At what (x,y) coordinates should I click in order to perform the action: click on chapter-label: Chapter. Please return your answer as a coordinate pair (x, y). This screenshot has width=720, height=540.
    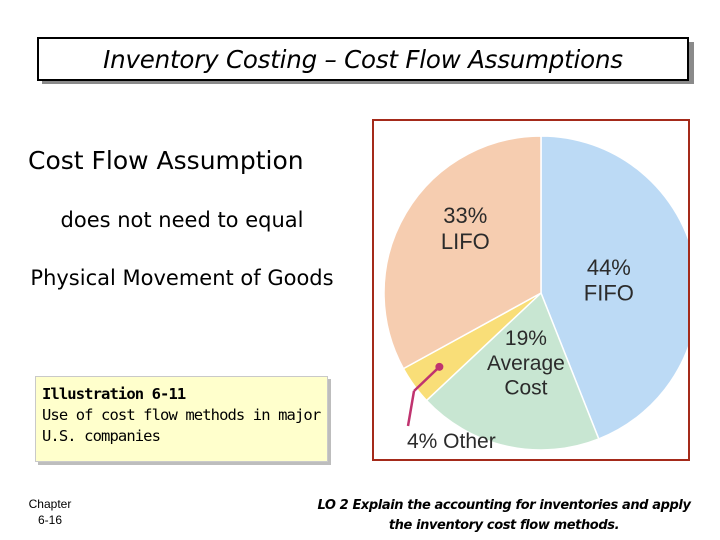
    Looking at the image, I should click on (50, 504).